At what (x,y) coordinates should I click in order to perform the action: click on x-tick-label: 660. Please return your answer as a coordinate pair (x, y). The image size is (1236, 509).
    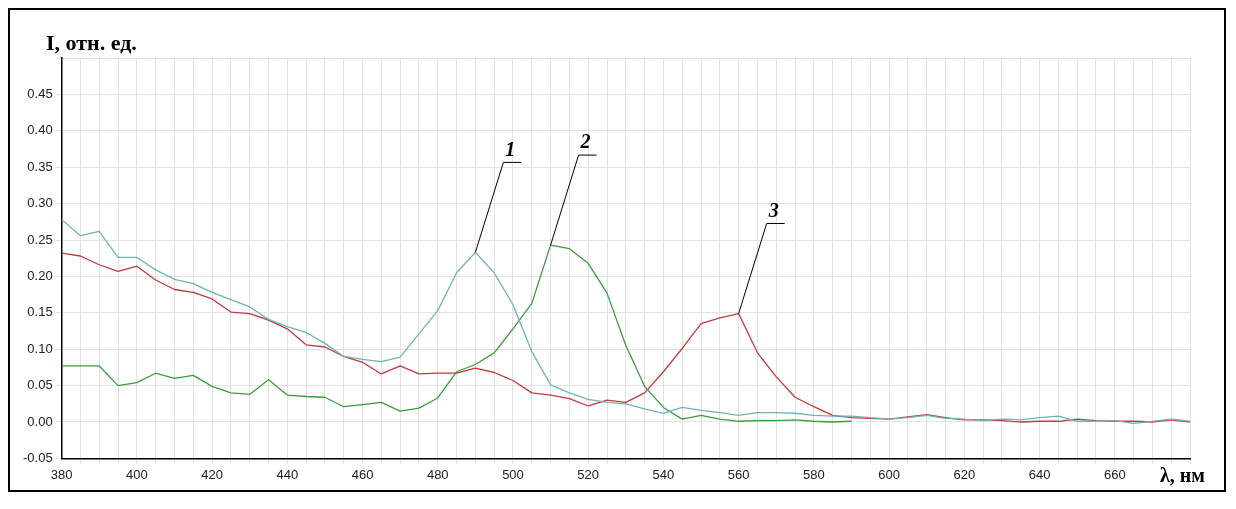
    Looking at the image, I should click on (1114, 474).